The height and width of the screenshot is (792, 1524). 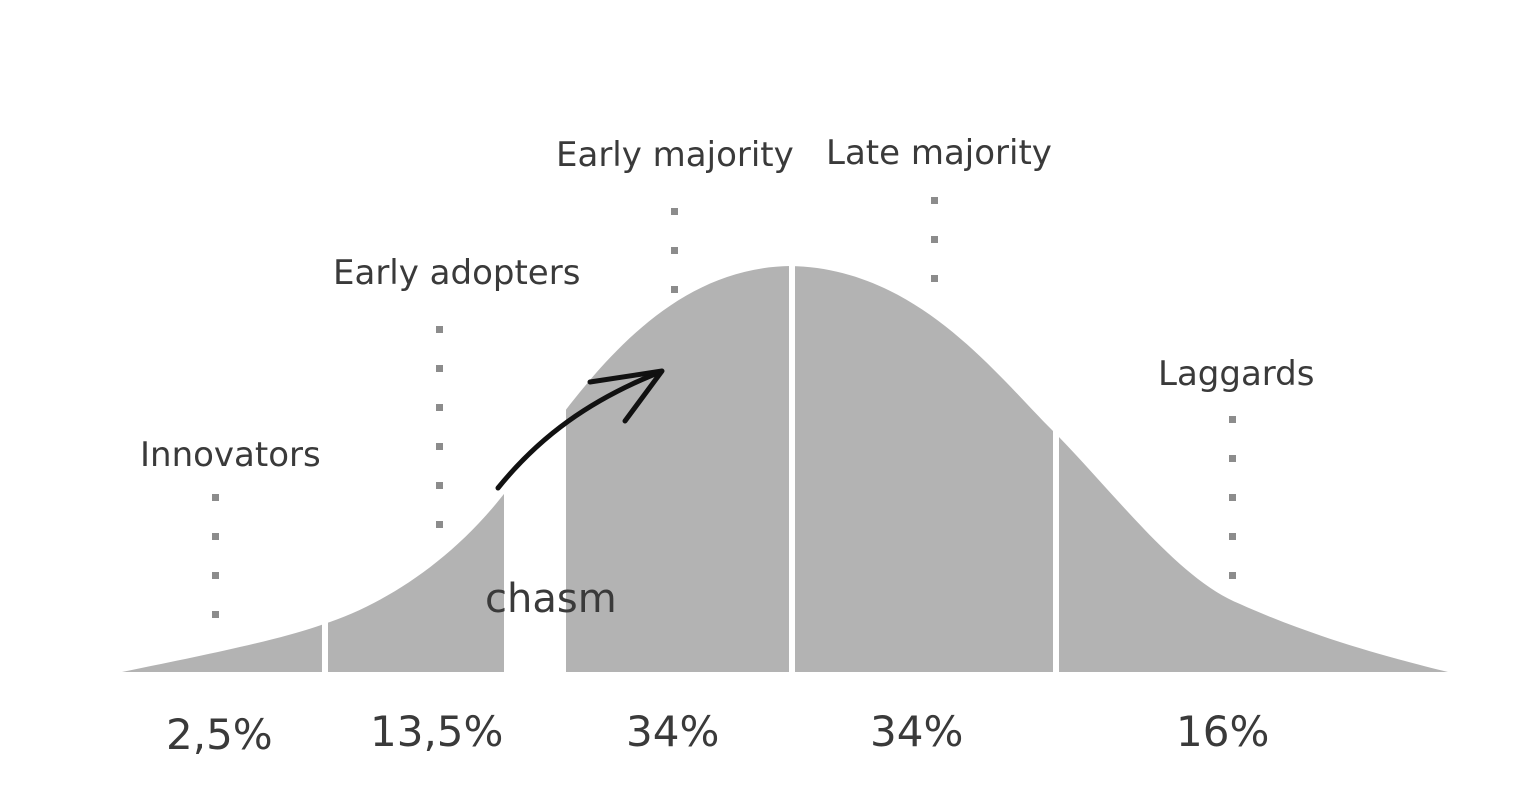 What do you see at coordinates (672, 731) in the screenshot?
I see `percent-label-early-majority: 34%` at bounding box center [672, 731].